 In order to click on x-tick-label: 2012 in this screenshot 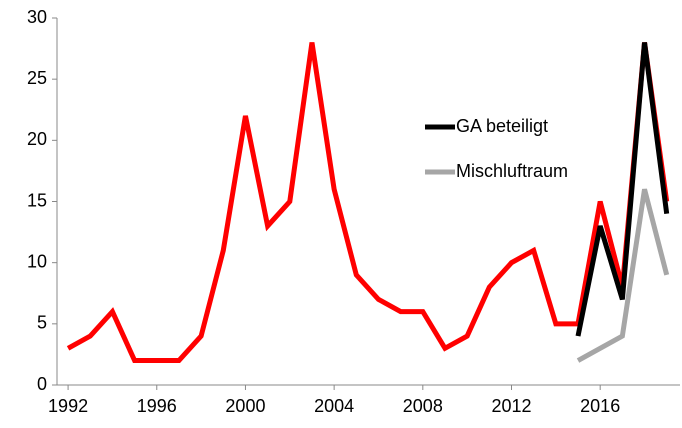, I will do `click(511, 406)`.